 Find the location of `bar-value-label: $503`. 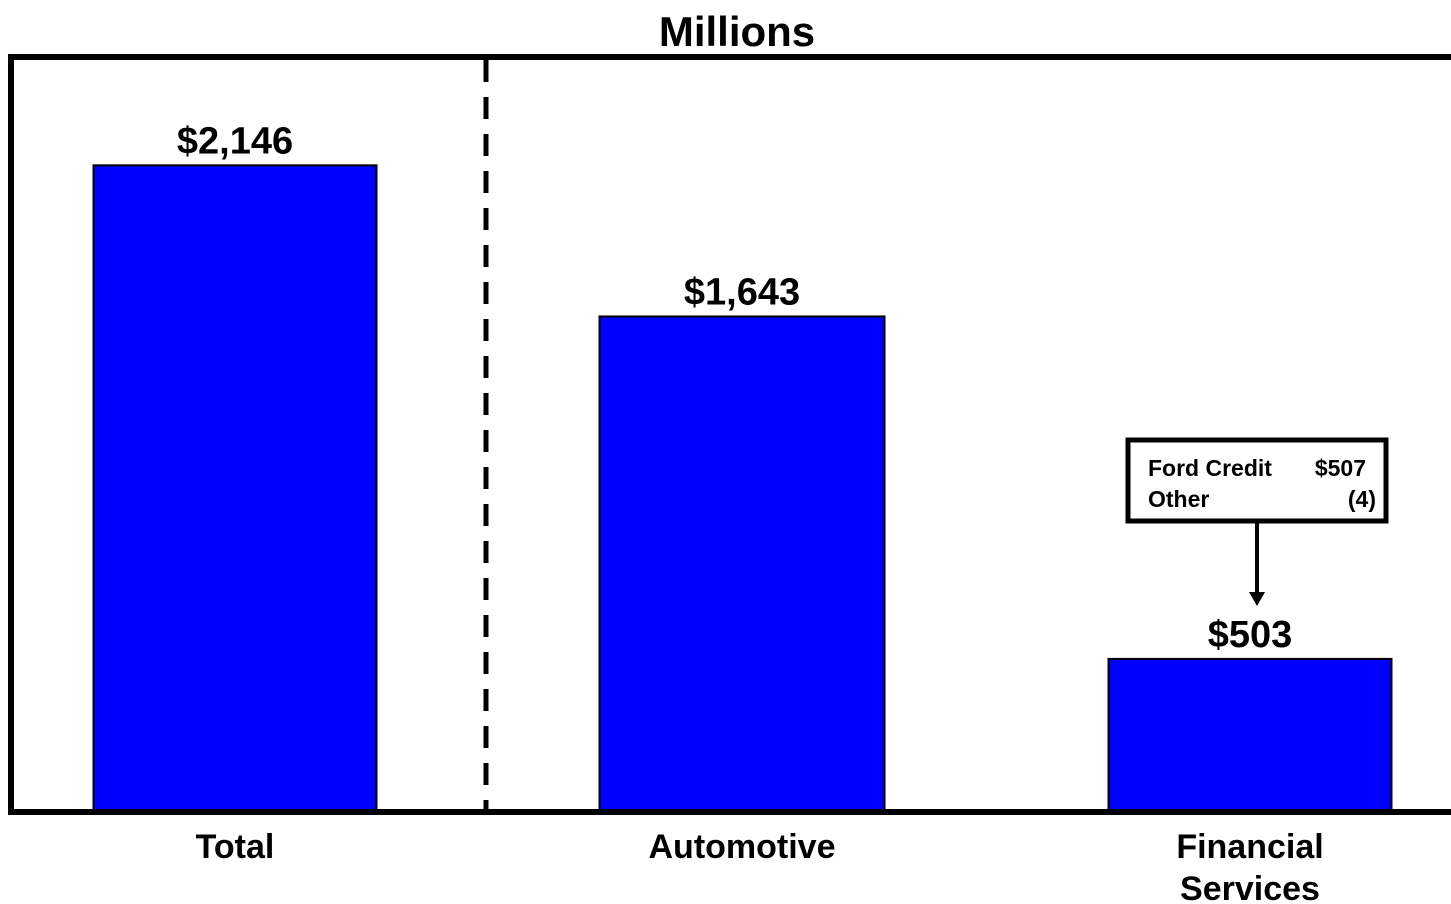

bar-value-label: $503 is located at coordinates (1250, 635).